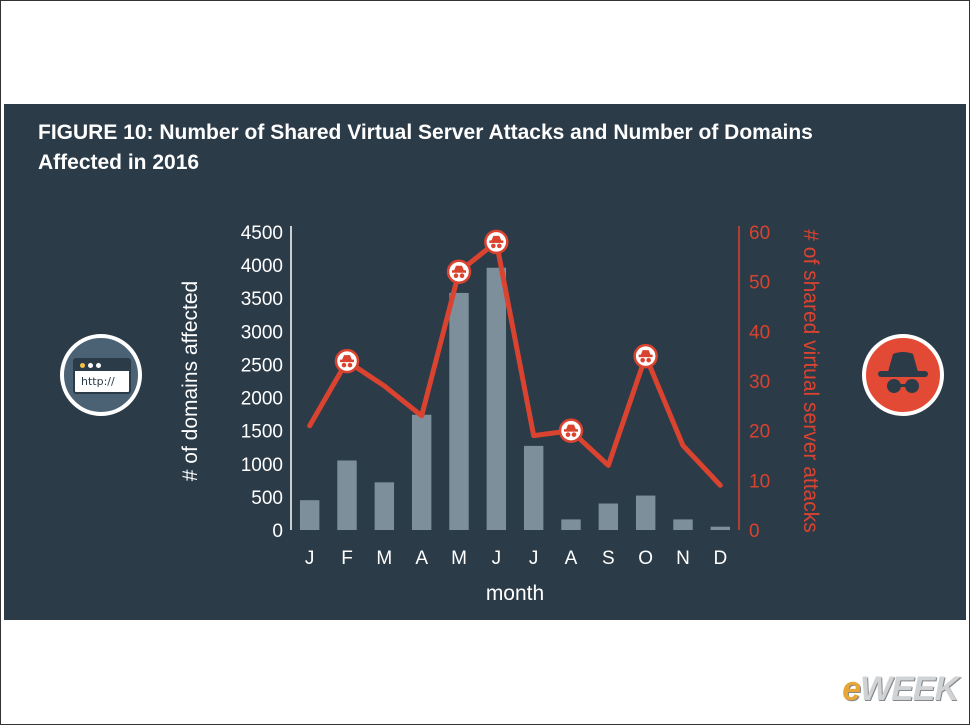 The height and width of the screenshot is (725, 970). I want to click on left-tick-label: 0, so click(277, 531).